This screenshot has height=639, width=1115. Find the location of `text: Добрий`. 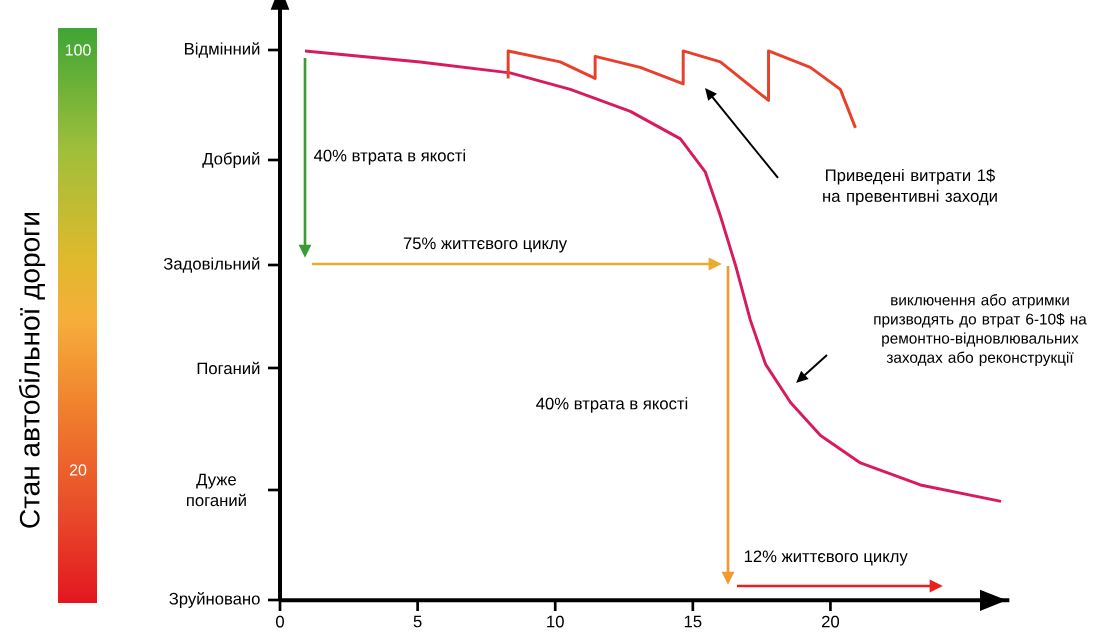

text: Добрий is located at coordinates (231, 160).